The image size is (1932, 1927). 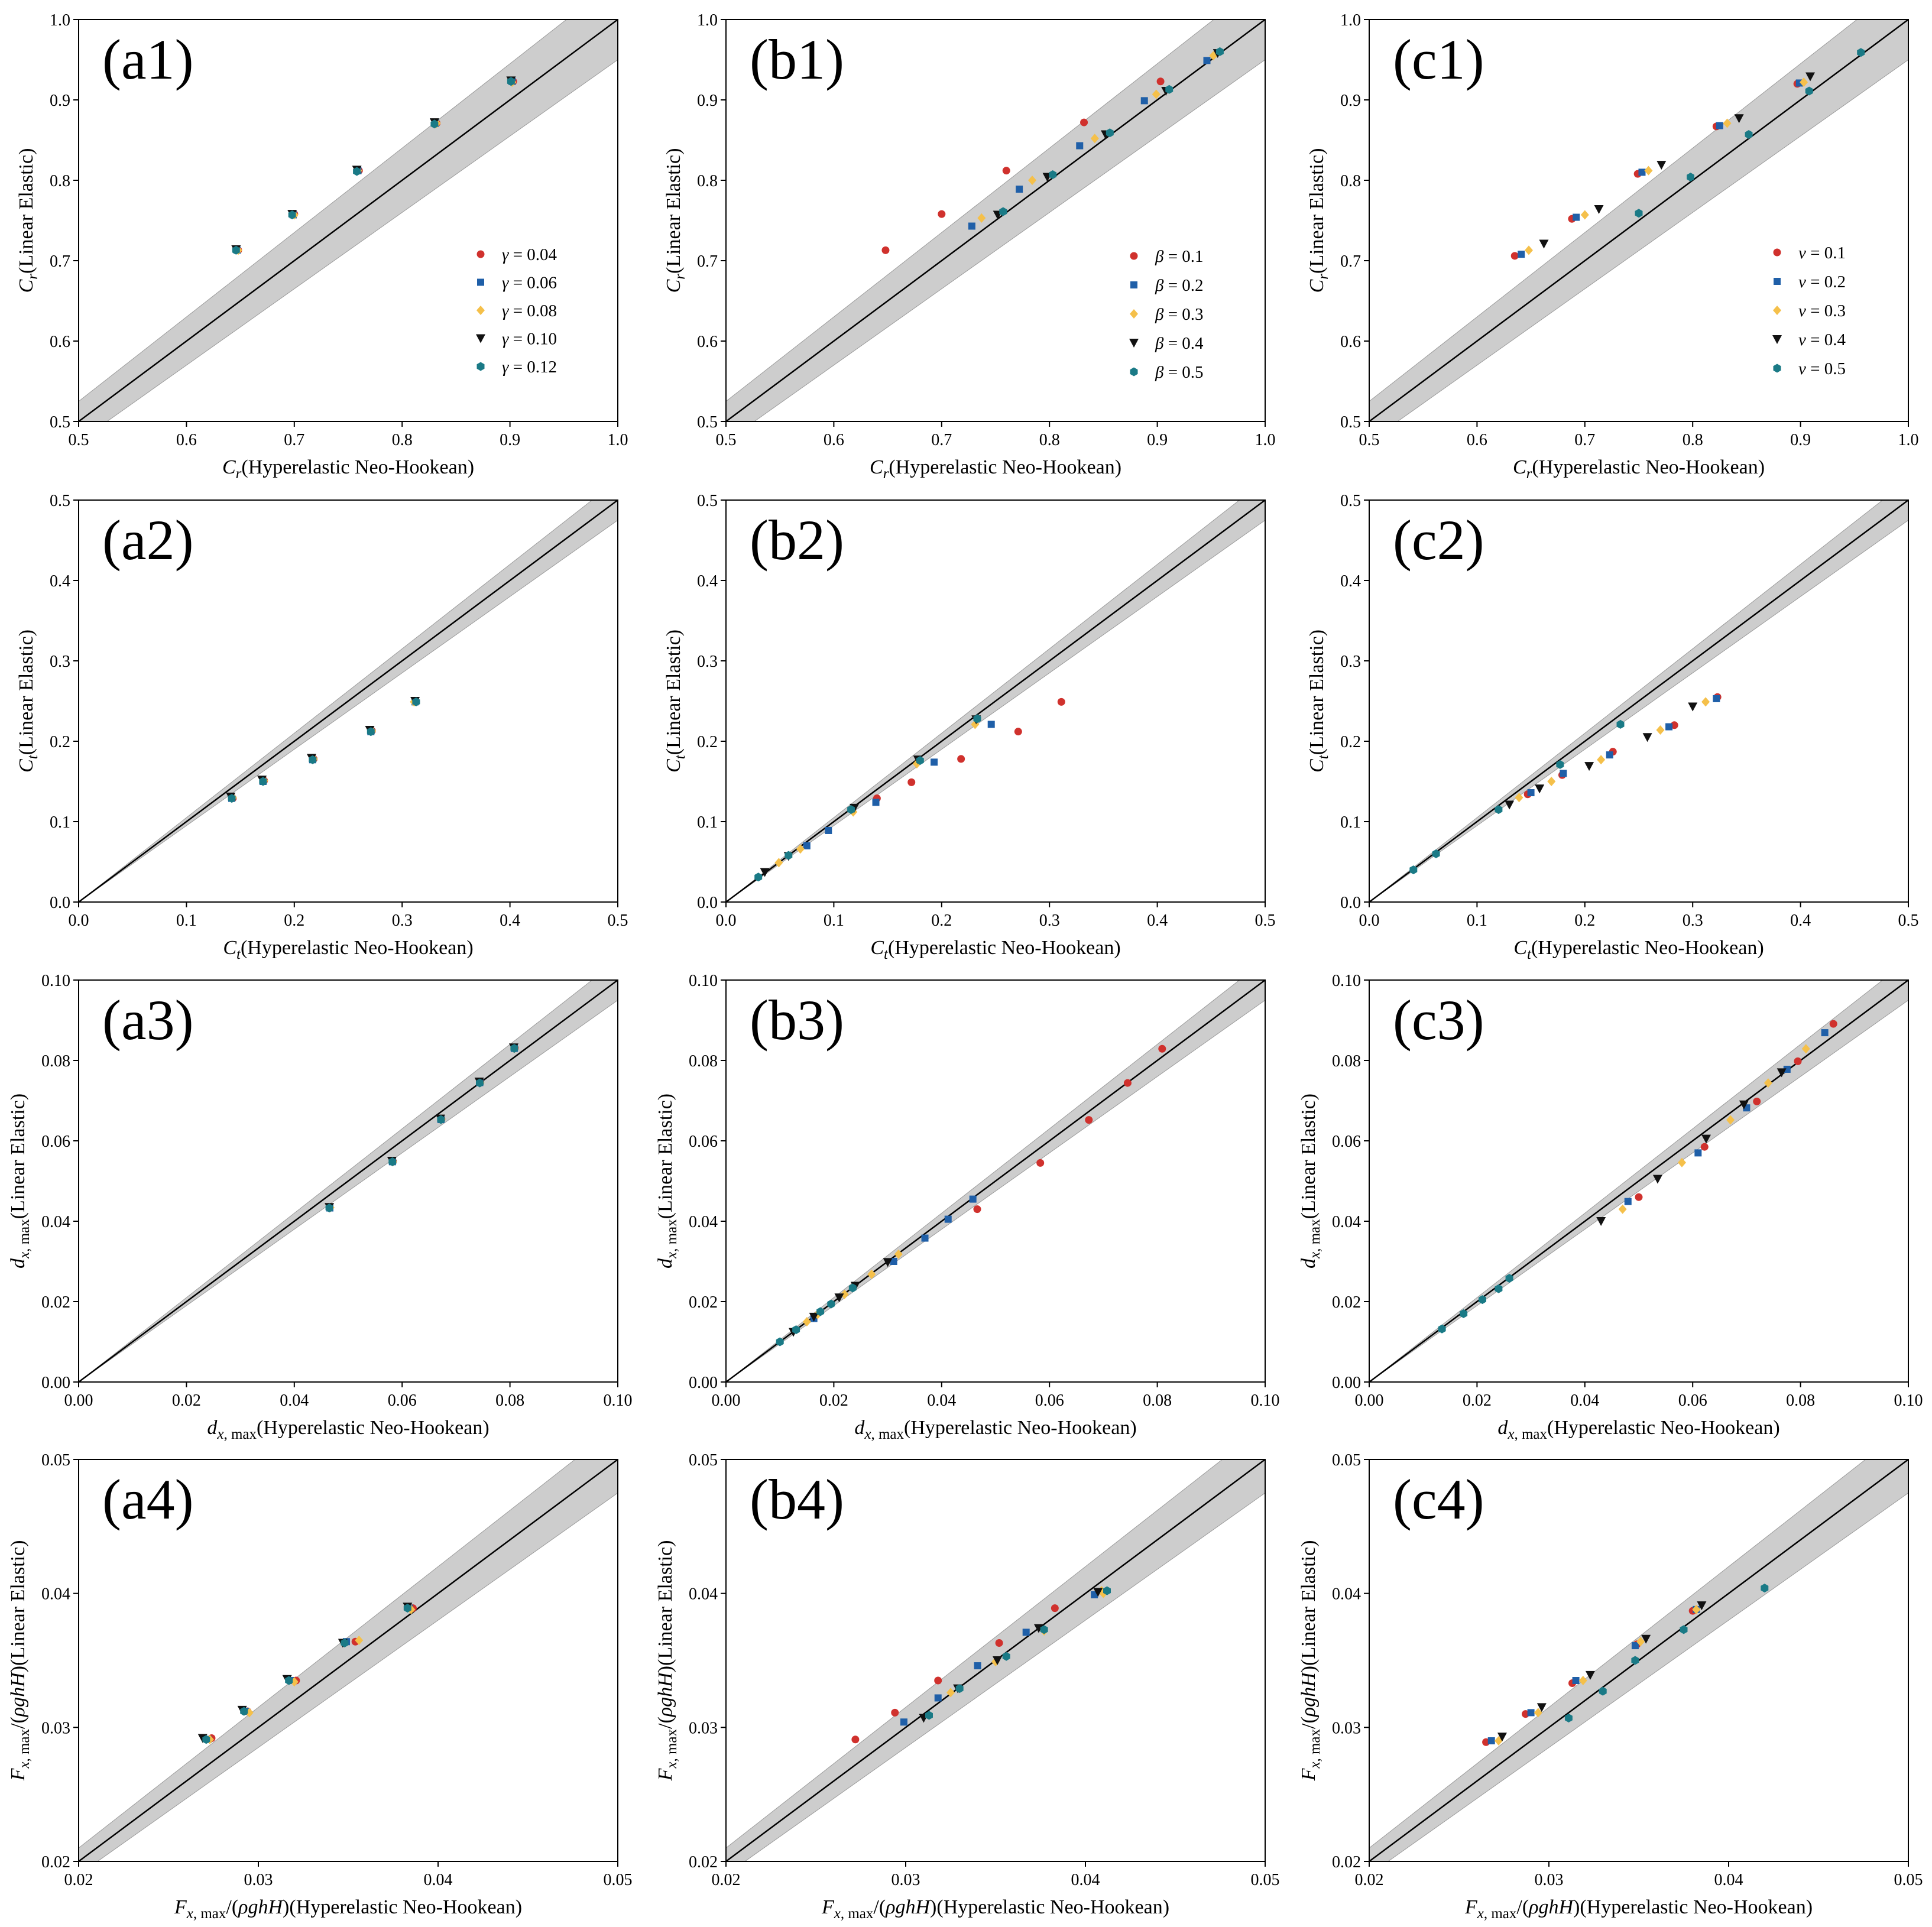 What do you see at coordinates (1179, 372) in the screenshot?
I see `legend-entry: β = 0.5` at bounding box center [1179, 372].